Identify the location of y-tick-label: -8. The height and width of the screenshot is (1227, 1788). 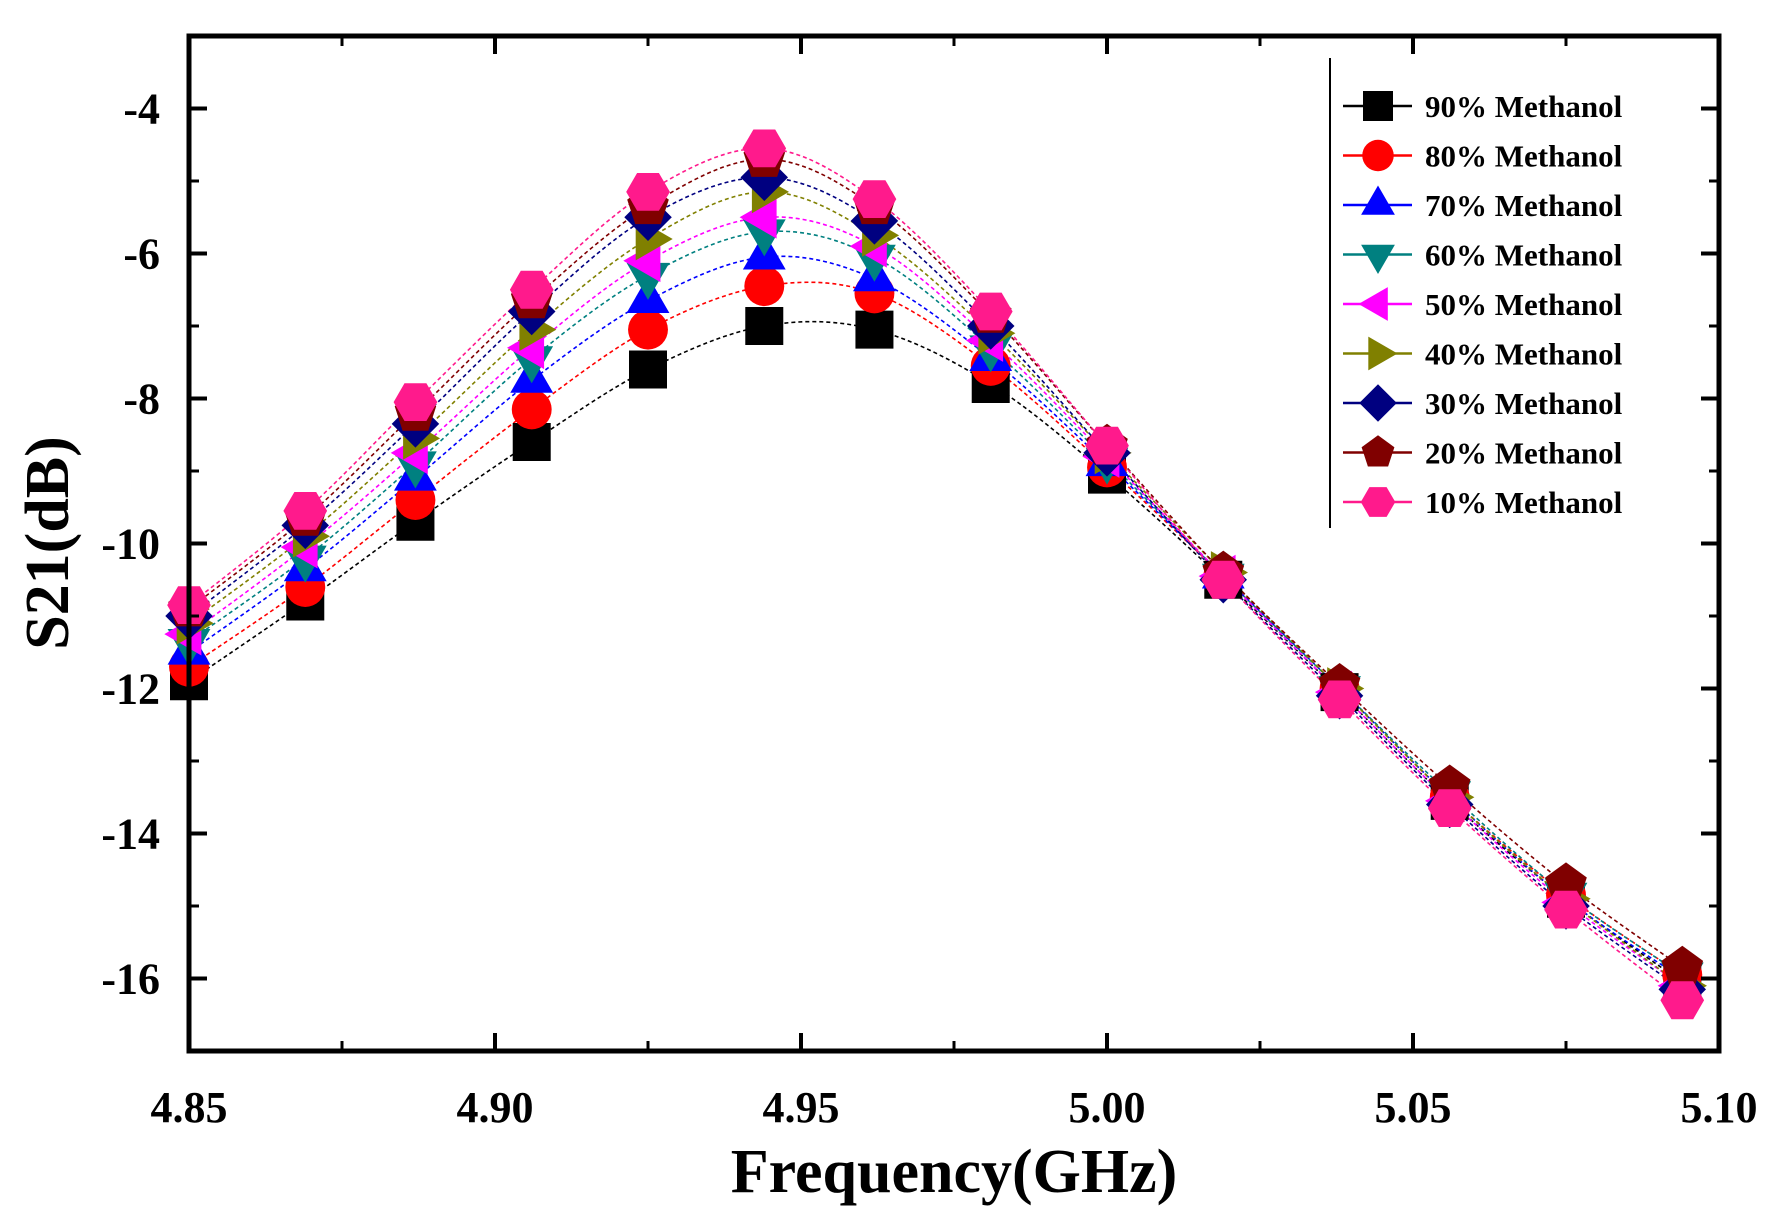
(141, 399).